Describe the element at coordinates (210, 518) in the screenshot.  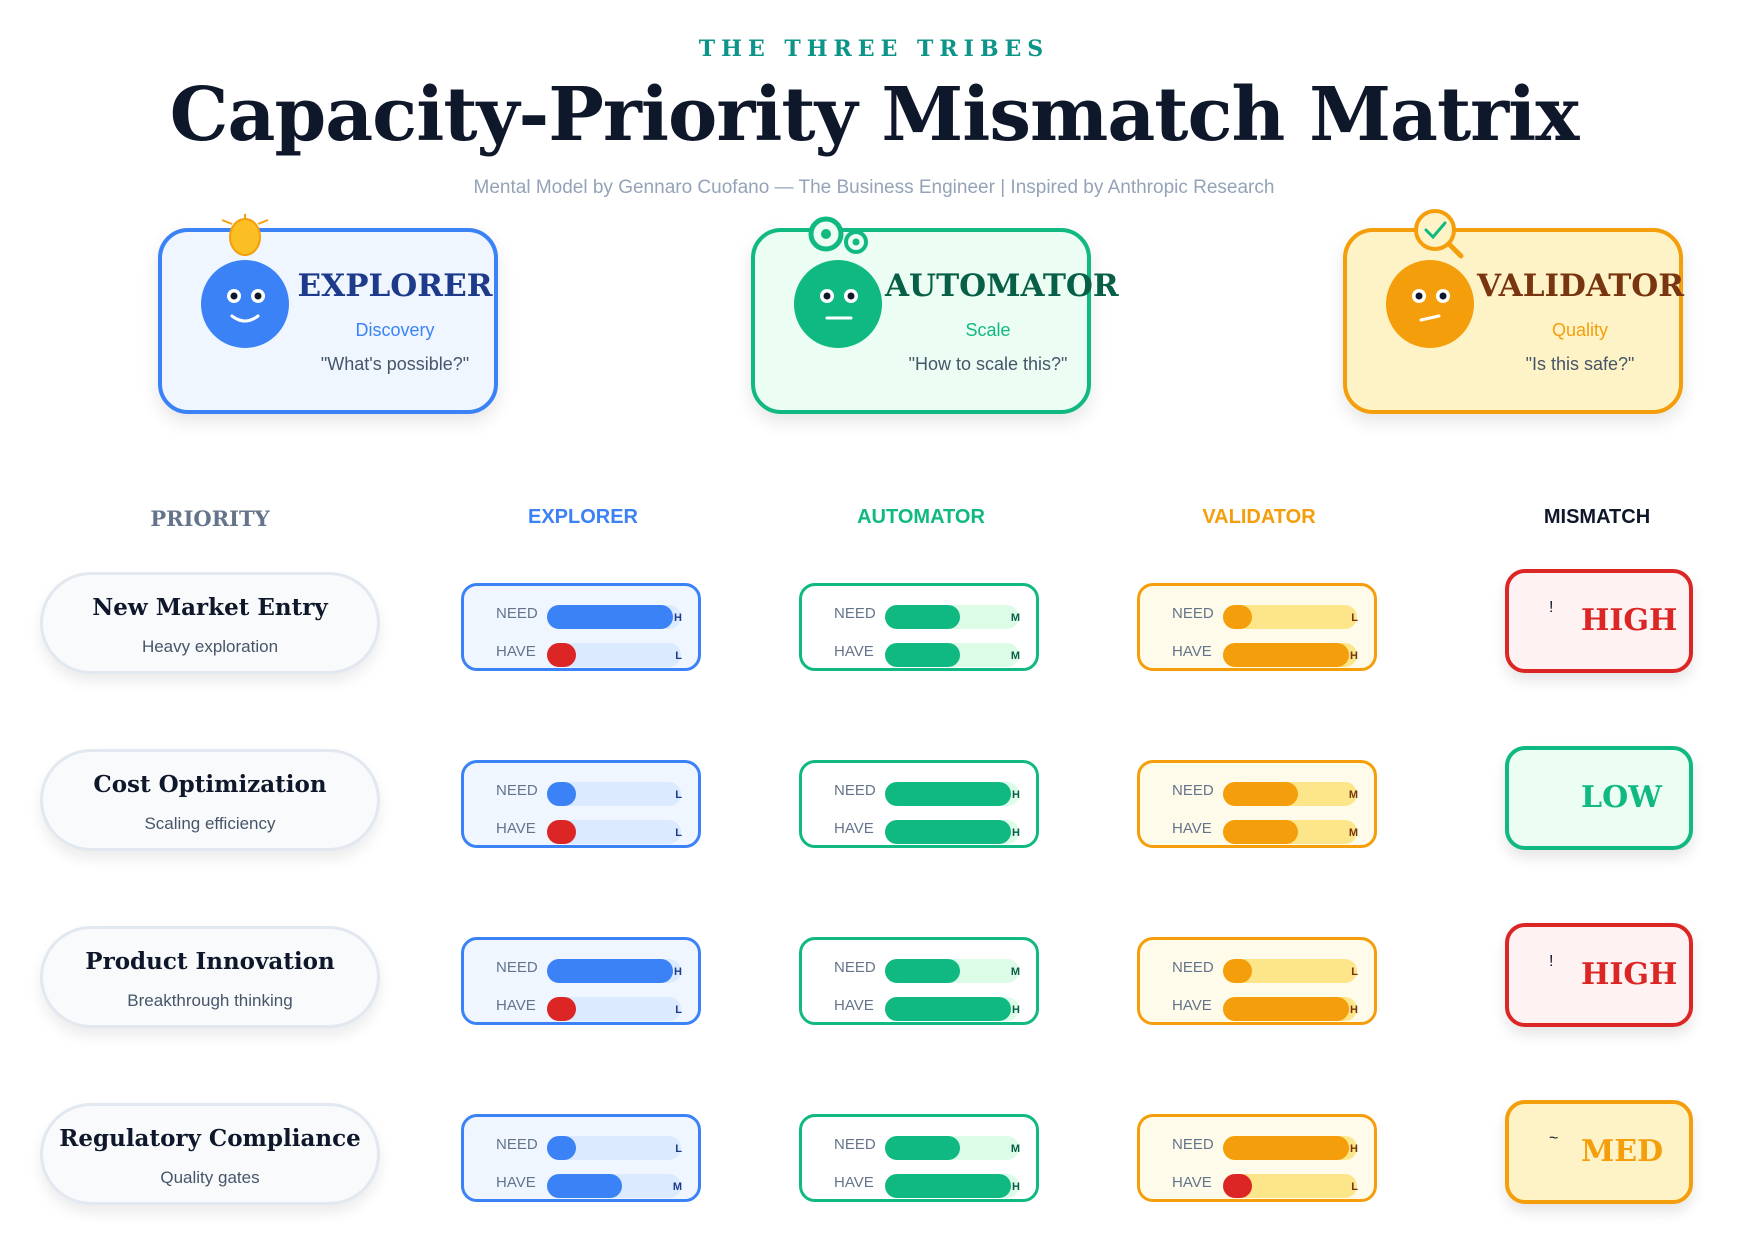
I see `column-header-priority: PRIORITY` at that location.